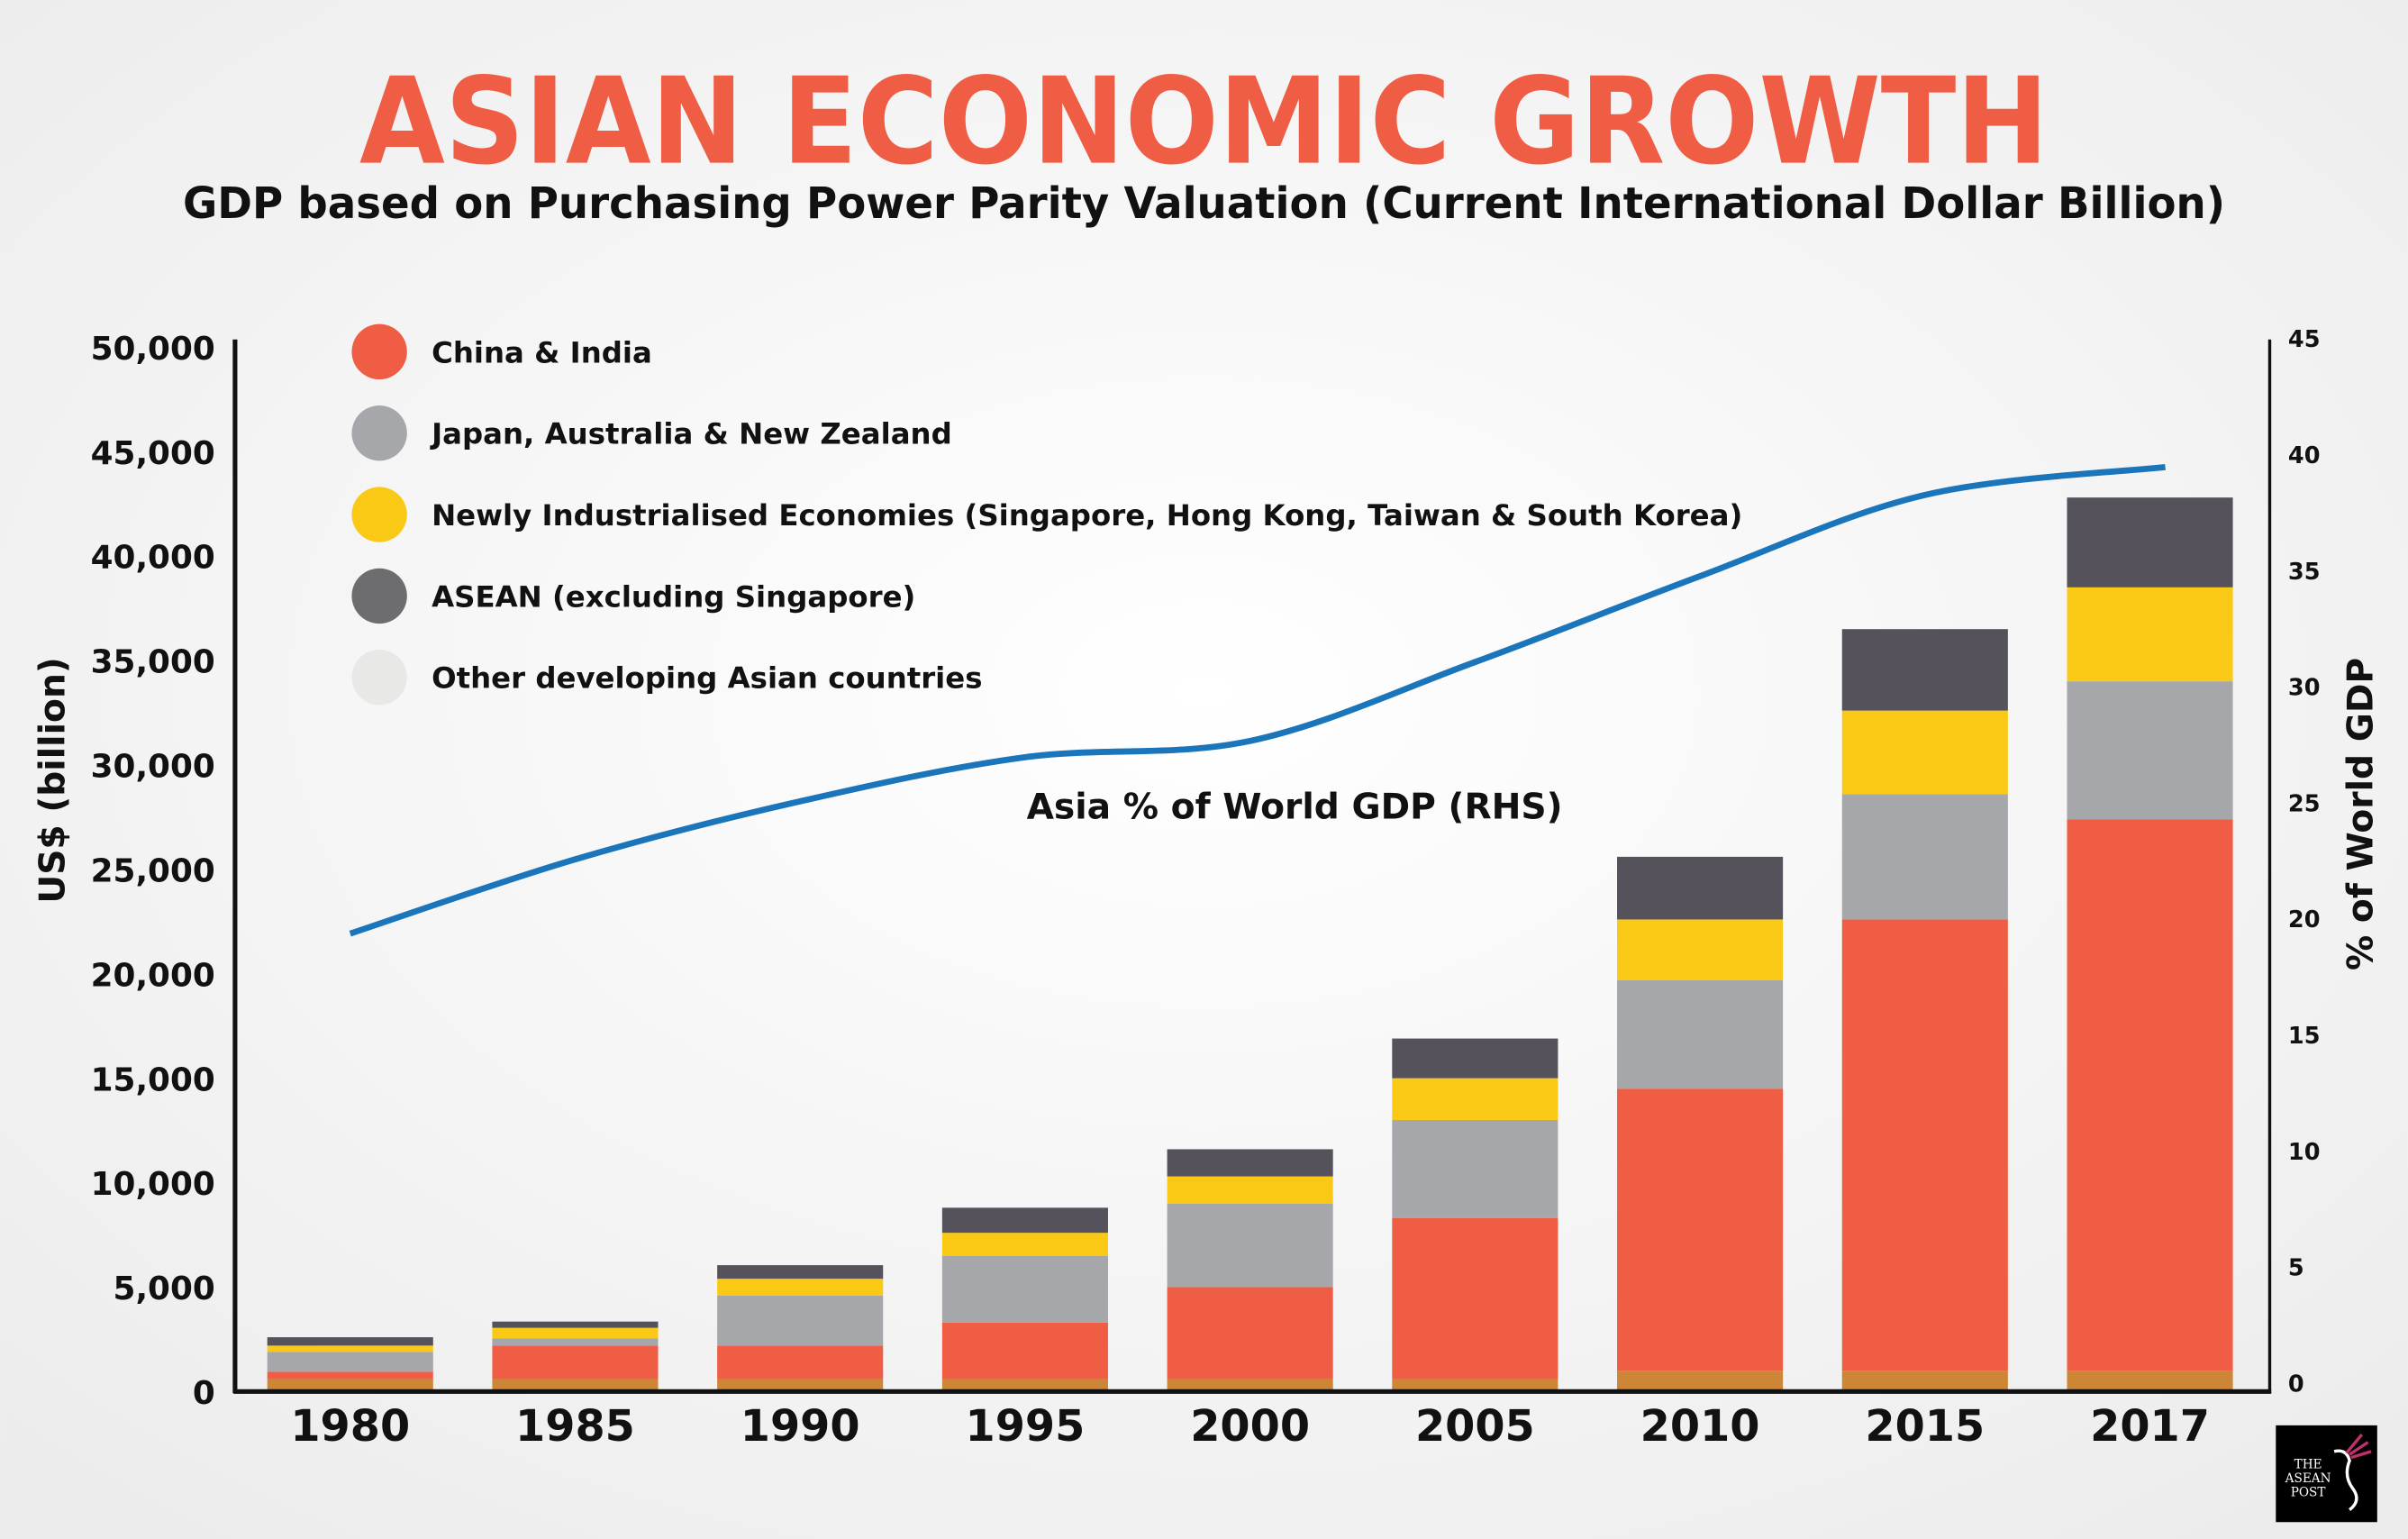 This screenshot has height=1539, width=2408. I want to click on y2-axis-ticks: 0 5 10 15 20 25 30 35 40 45, so click(2305, 862).